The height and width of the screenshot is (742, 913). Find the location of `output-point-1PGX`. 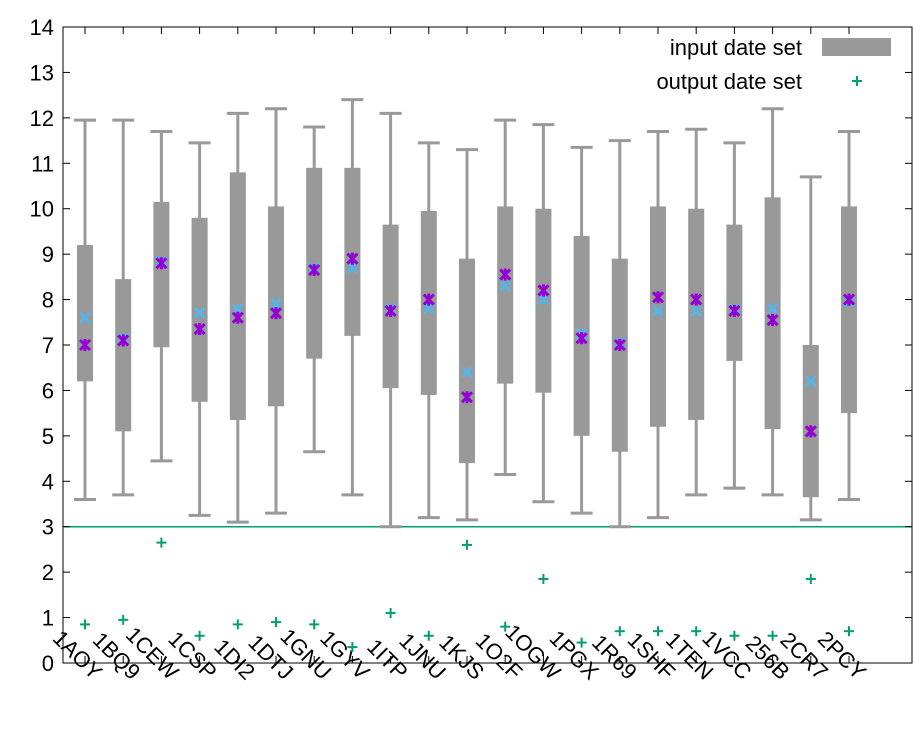

output-point-1PGX is located at coordinates (581, 642).